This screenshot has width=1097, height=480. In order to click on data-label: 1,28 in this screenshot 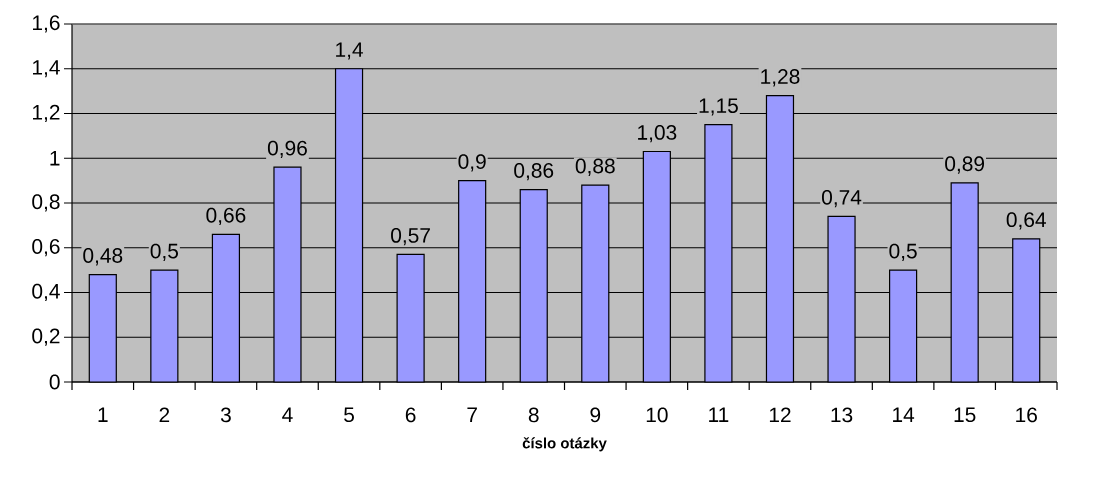, I will do `click(780, 78)`.